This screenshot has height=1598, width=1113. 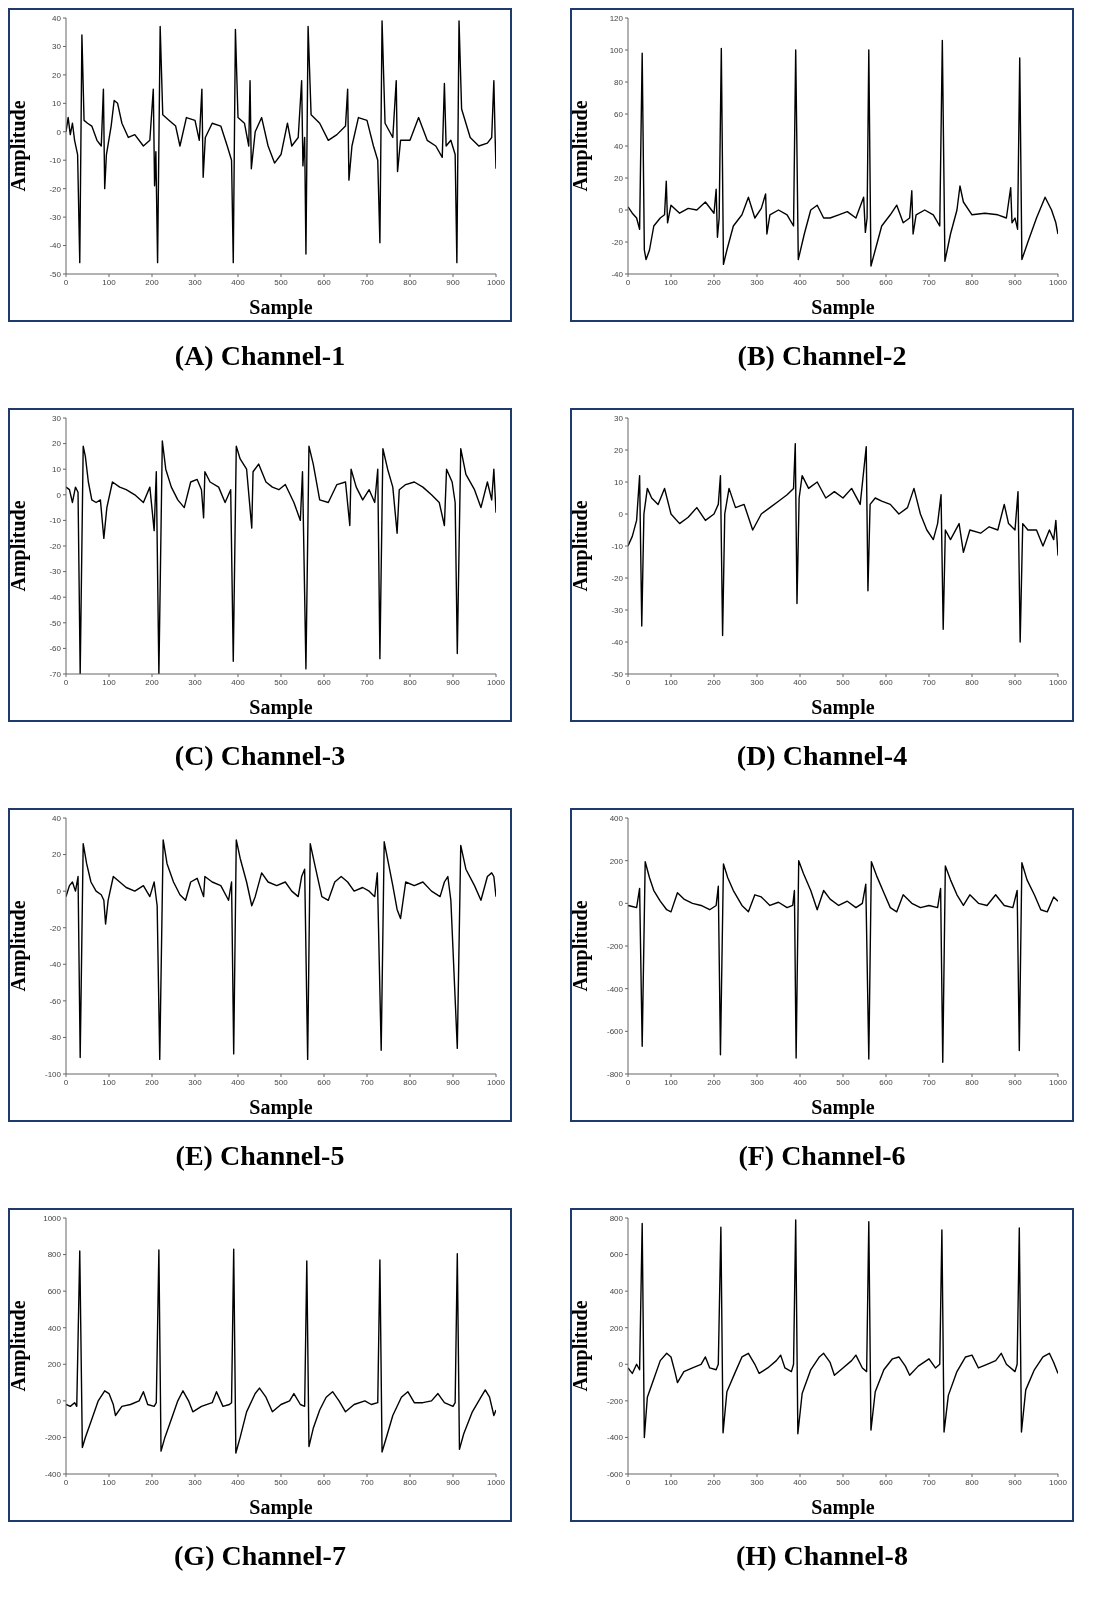 I want to click on y-tick-label: 100, so click(x=616, y=50).